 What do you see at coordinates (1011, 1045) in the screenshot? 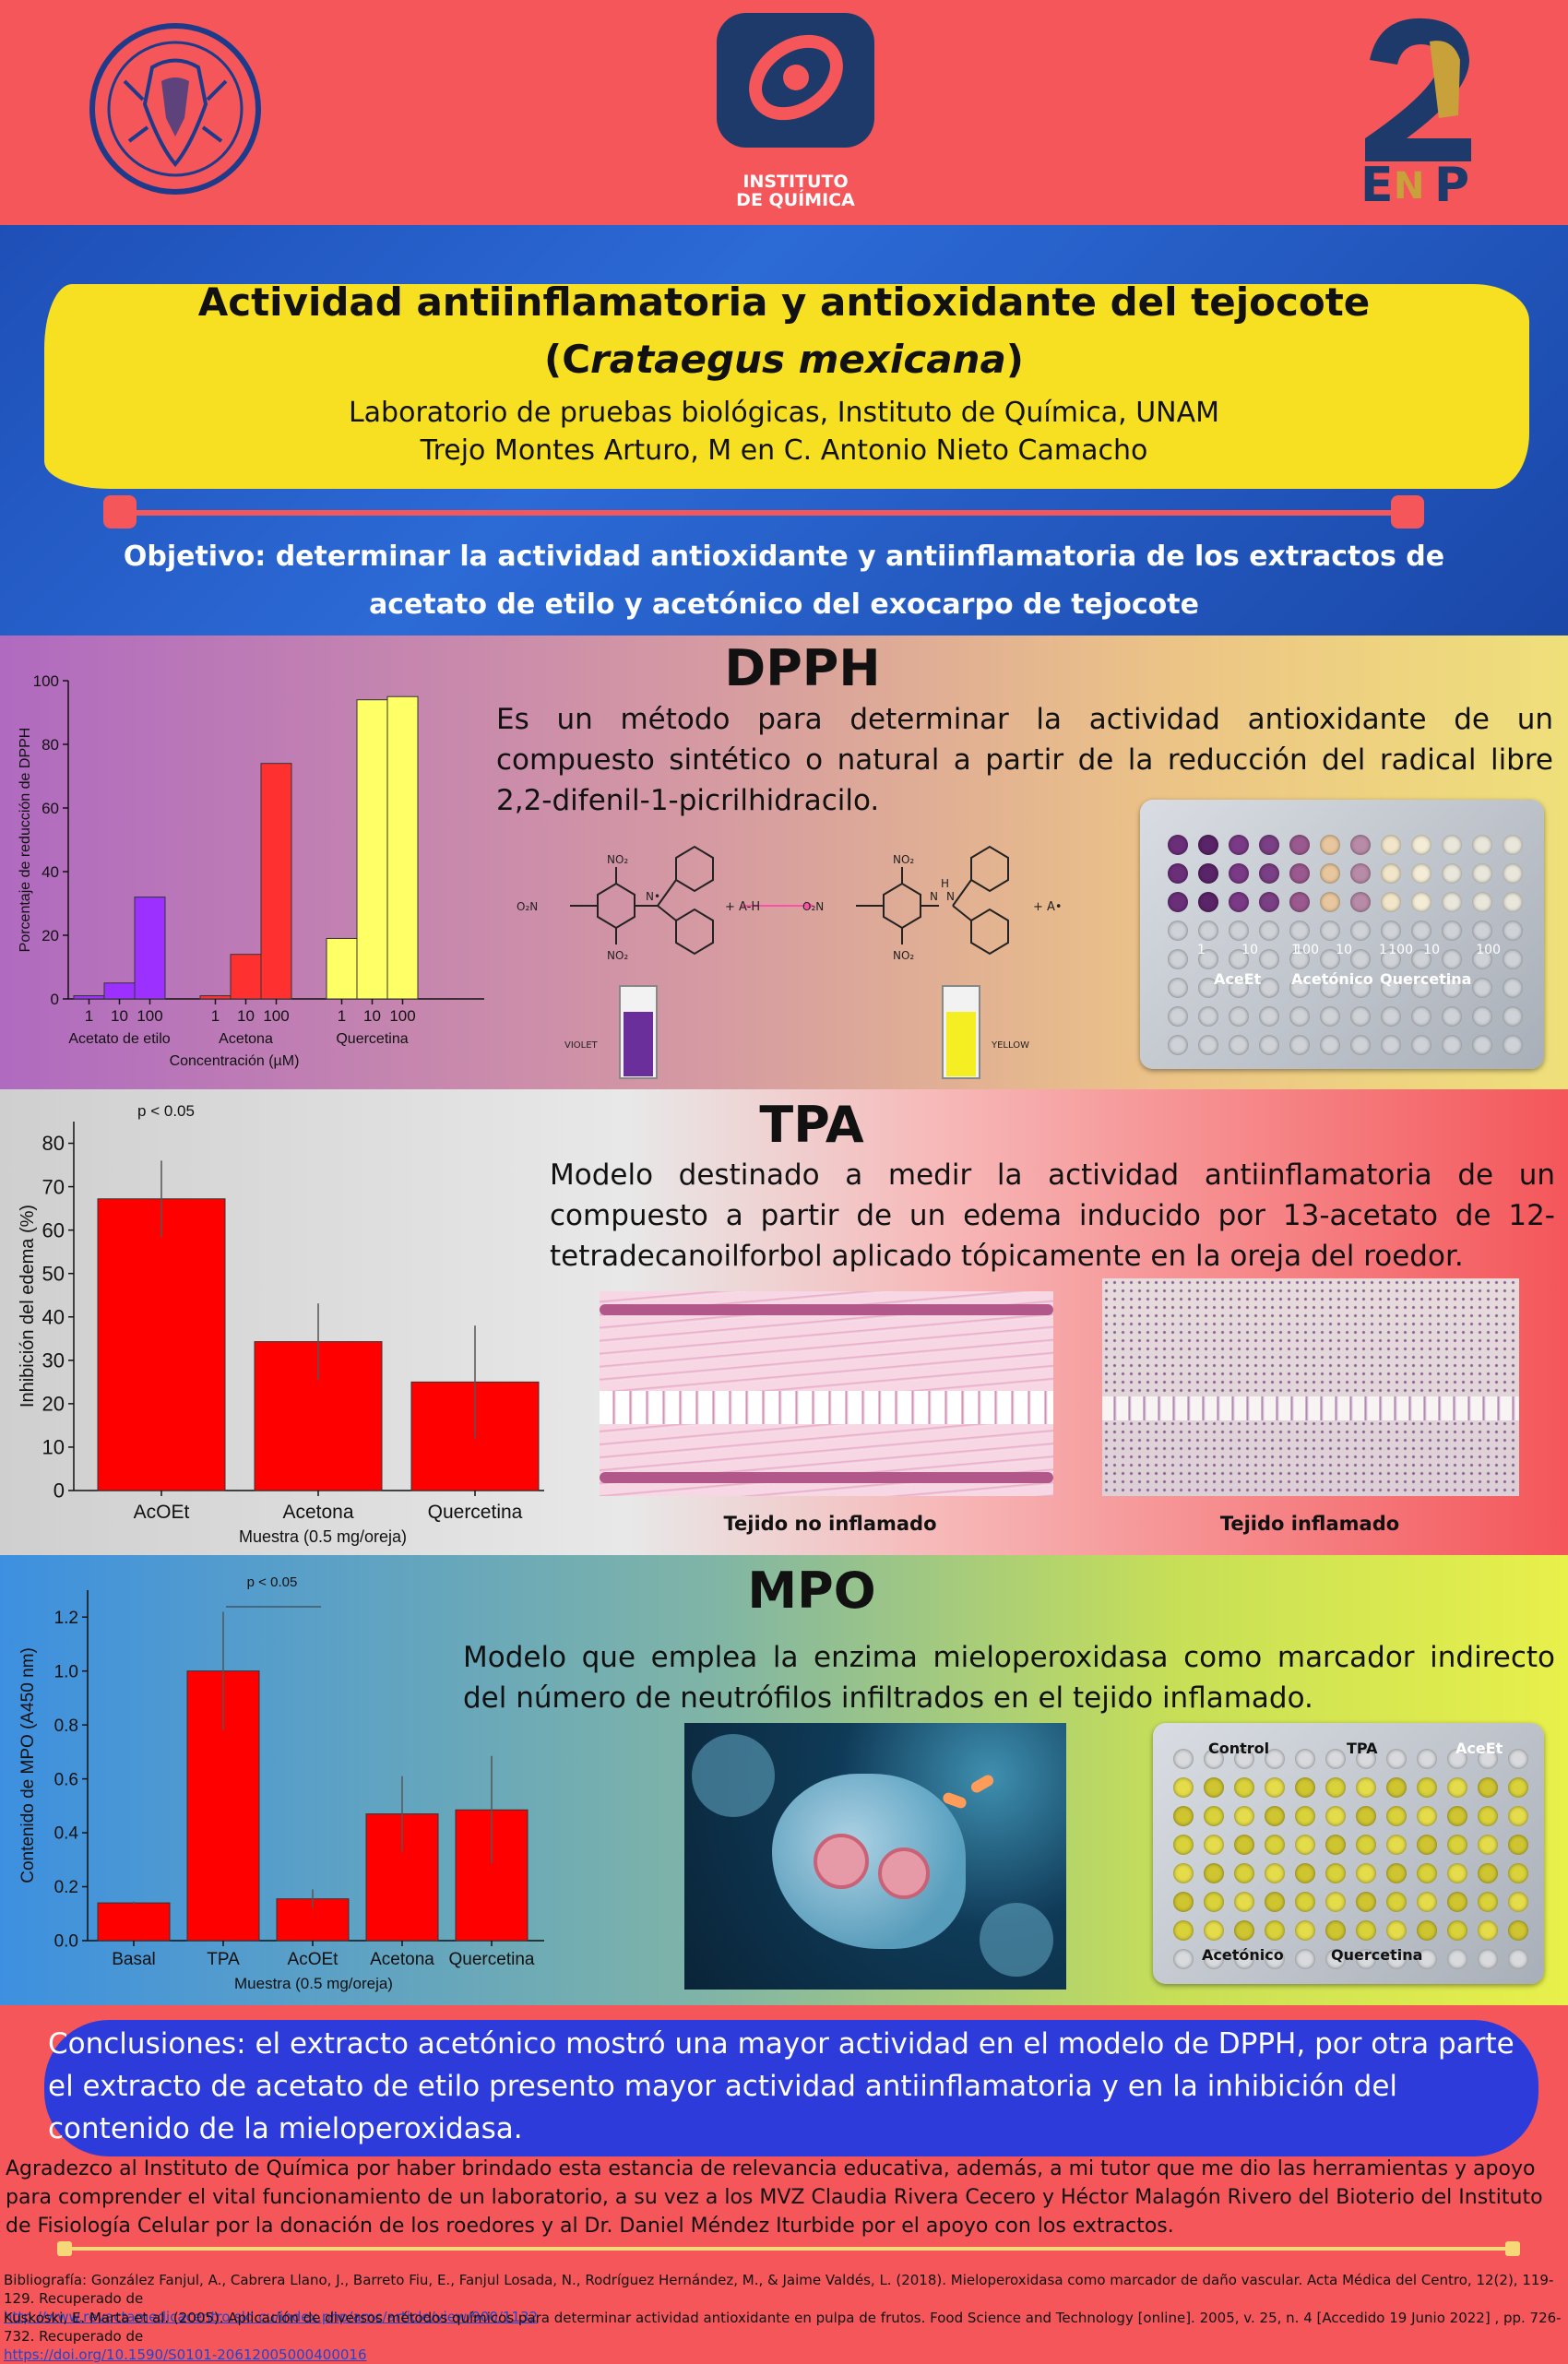
I see `yellow-label: YELLOW` at bounding box center [1011, 1045].